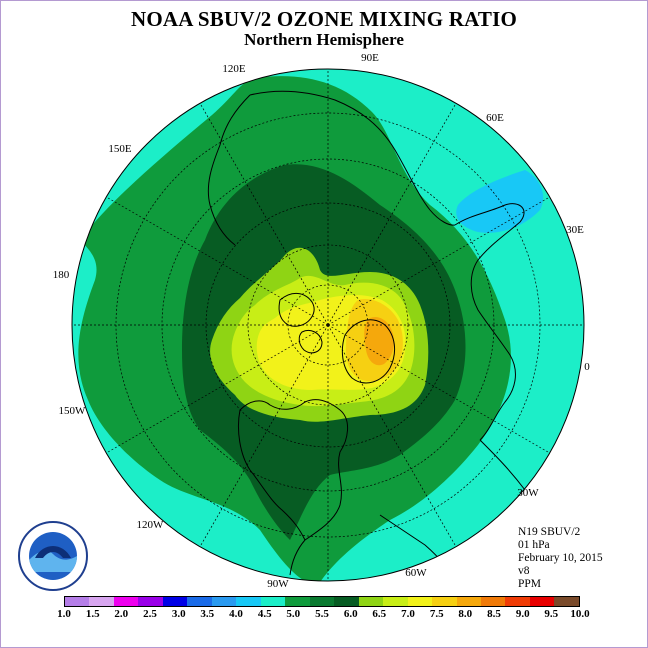 This screenshot has width=648, height=648. Describe the element at coordinates (234, 69) in the screenshot. I see `longitude-label-120e: 120E` at that location.